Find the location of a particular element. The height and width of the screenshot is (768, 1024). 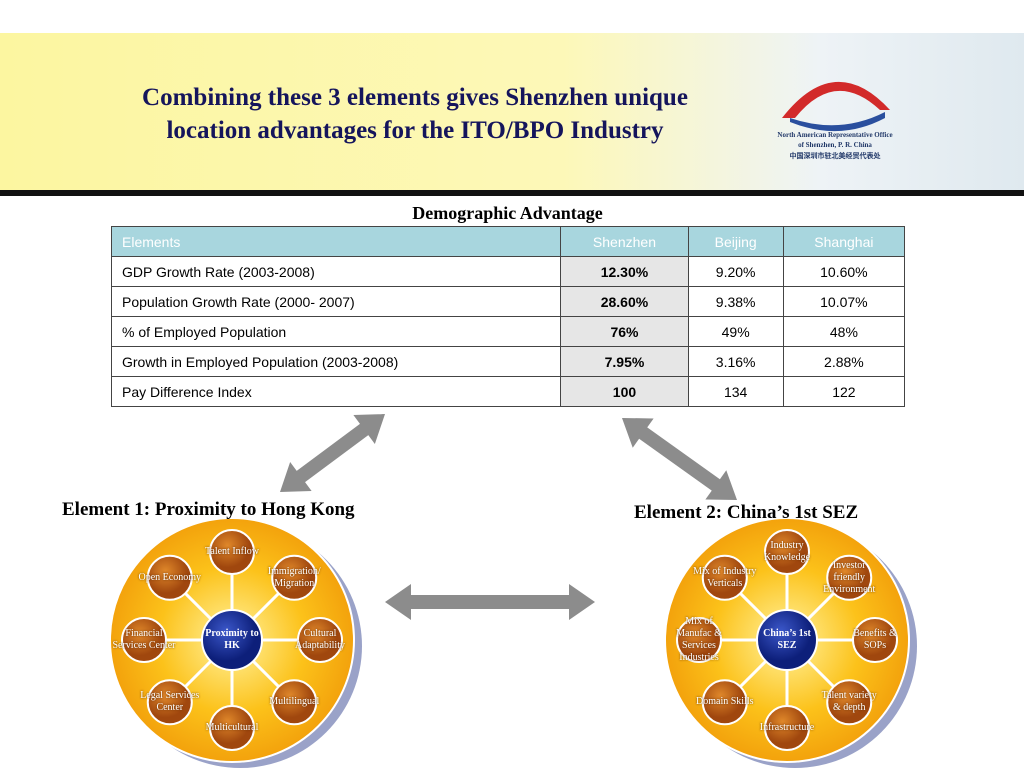

element-title: Element 1: Proximity to Hong Kong is located at coordinates (208, 509).